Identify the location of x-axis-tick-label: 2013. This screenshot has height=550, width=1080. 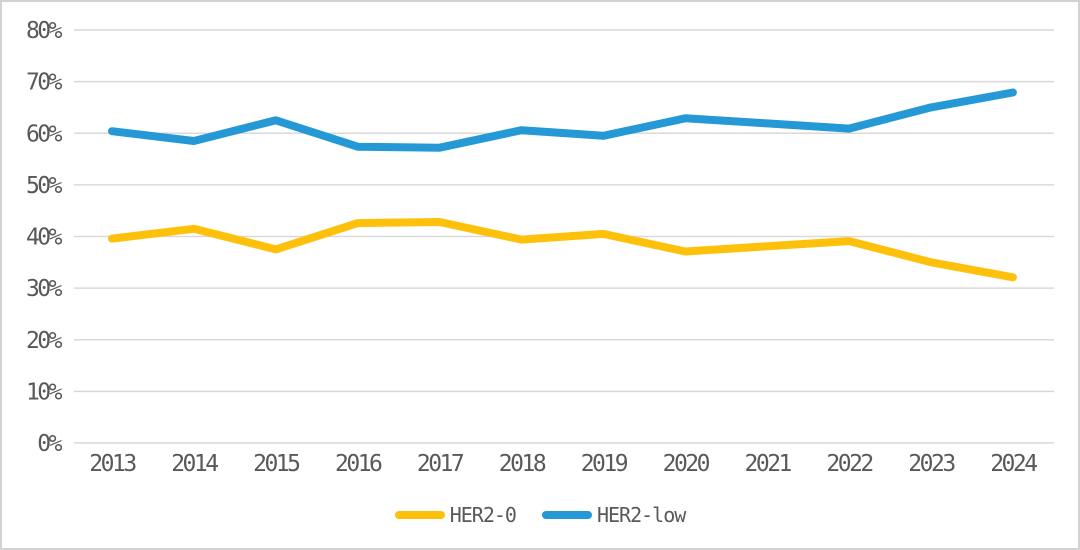
(112, 464).